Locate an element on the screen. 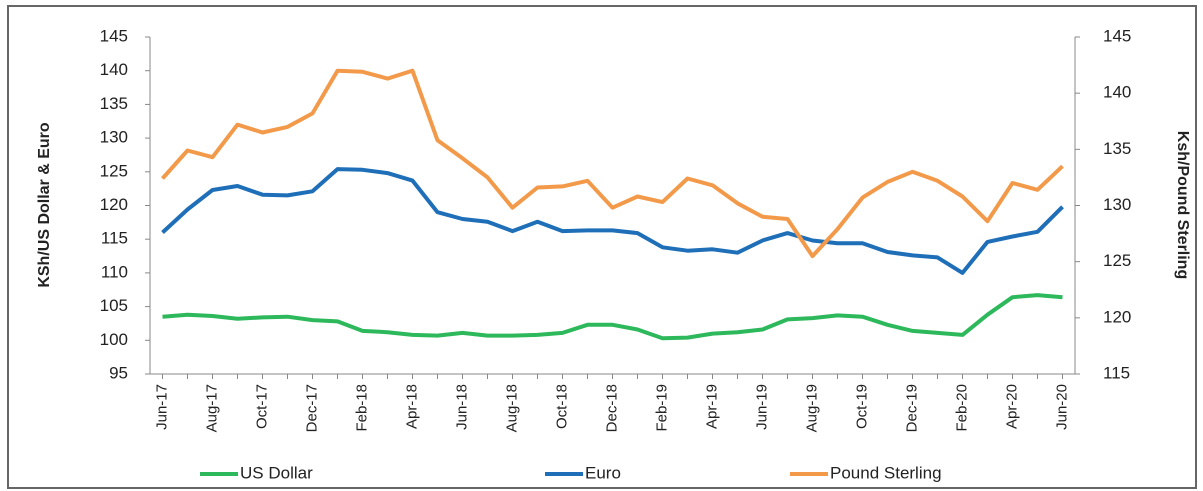 The image size is (1203, 491). y2-tick-label: 130 is located at coordinates (1117, 204).